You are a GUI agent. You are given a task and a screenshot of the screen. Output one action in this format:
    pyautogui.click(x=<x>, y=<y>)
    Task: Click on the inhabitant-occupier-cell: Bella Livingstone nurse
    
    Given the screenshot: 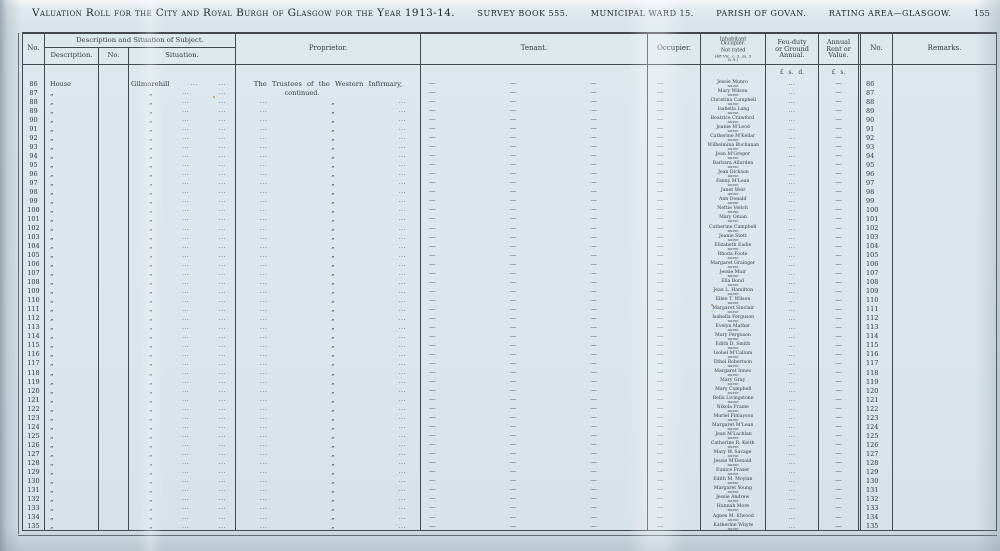 What is the action you would take?
    pyautogui.click(x=733, y=400)
    